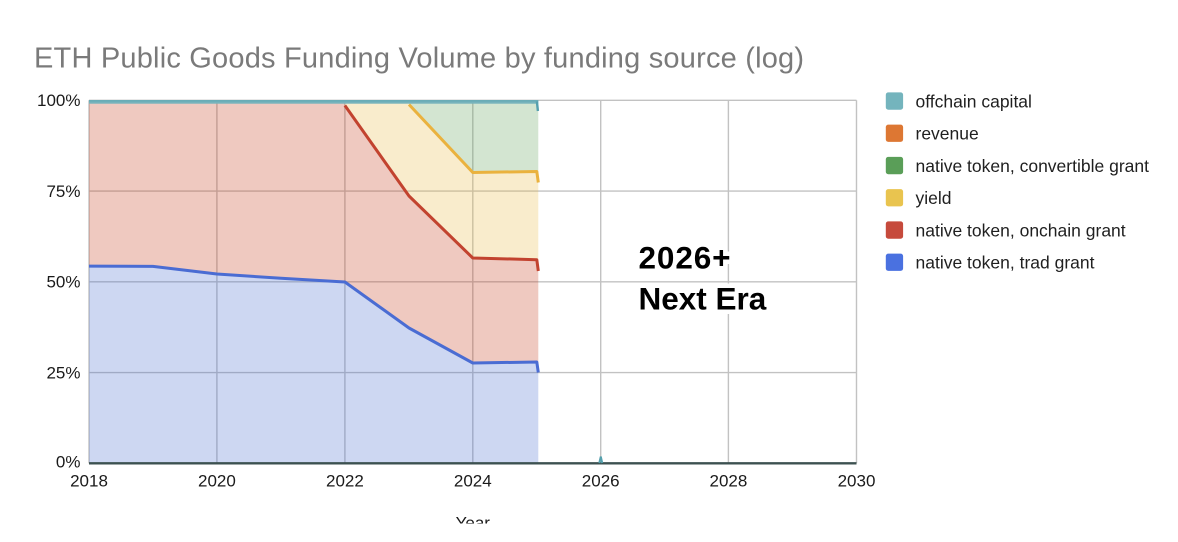  I want to click on svg-text: 2018, so click(89, 481).